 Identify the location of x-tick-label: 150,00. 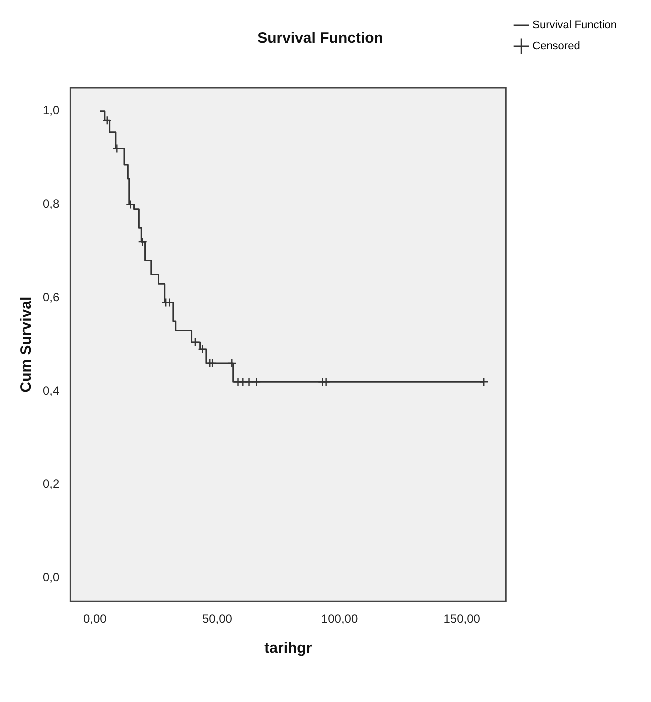
(462, 619).